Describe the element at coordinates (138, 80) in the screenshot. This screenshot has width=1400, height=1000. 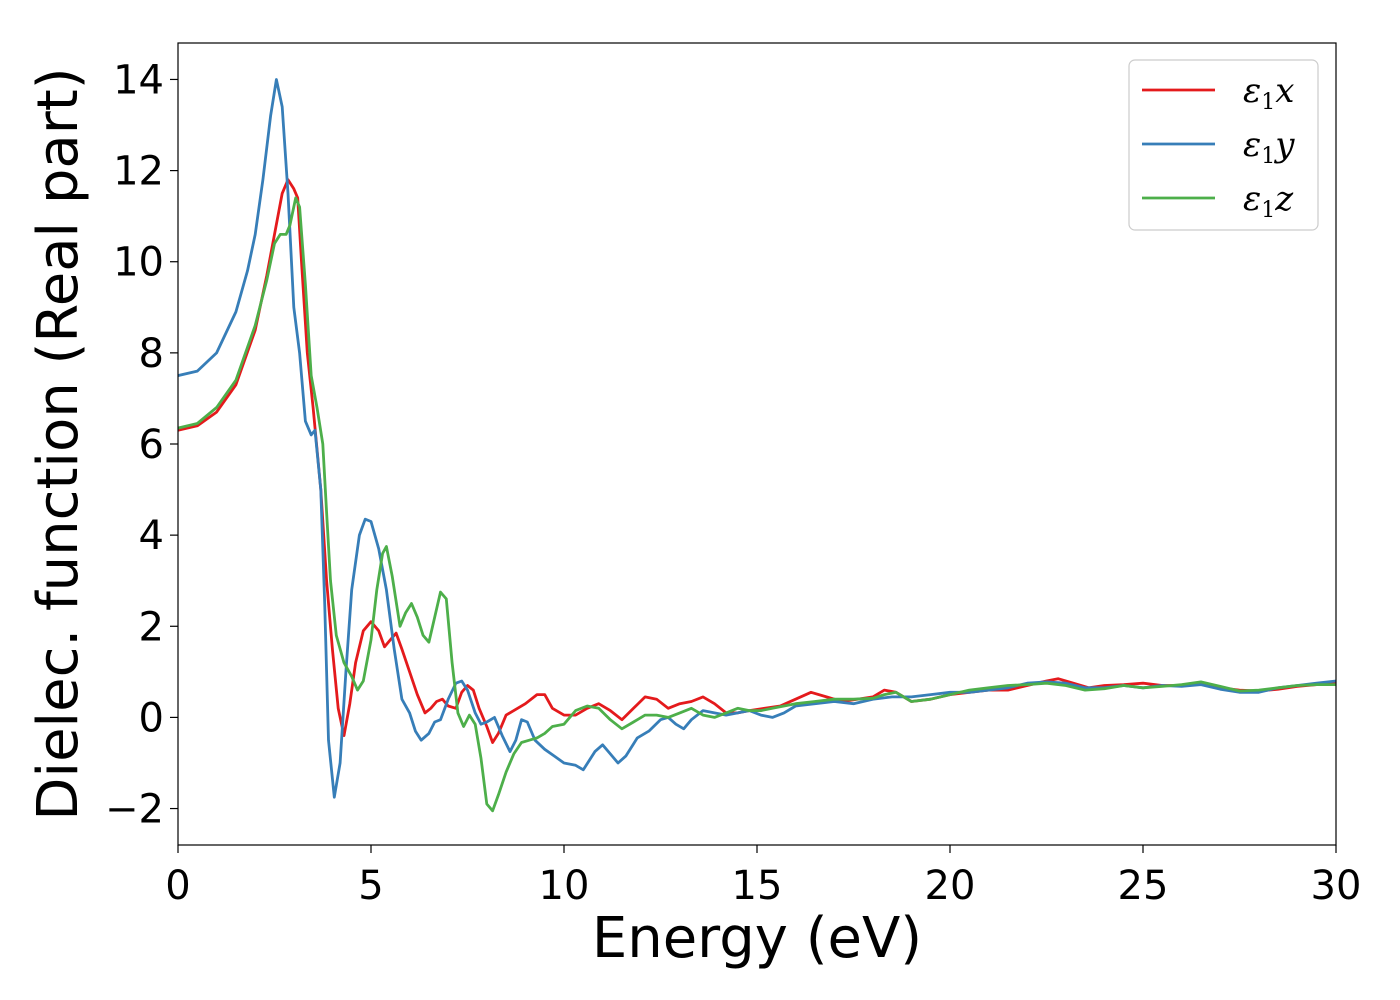
I see `y-tick-label: 14` at that location.